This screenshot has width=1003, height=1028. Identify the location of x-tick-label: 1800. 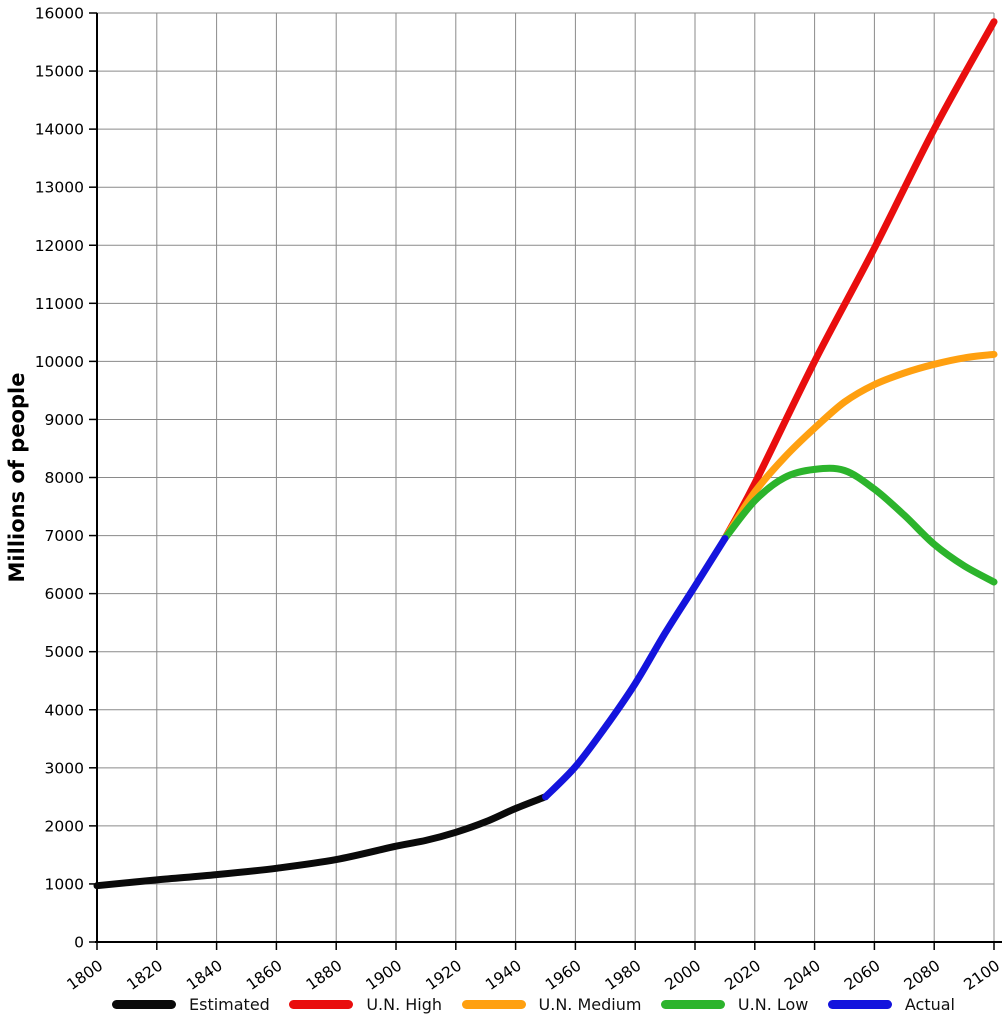
(85, 975).